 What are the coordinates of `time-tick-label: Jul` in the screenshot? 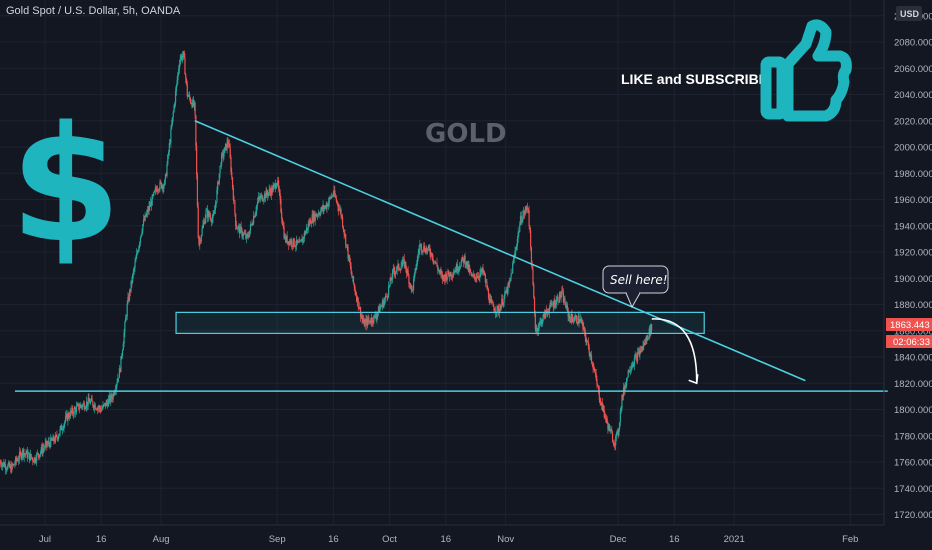 It's located at (45, 539).